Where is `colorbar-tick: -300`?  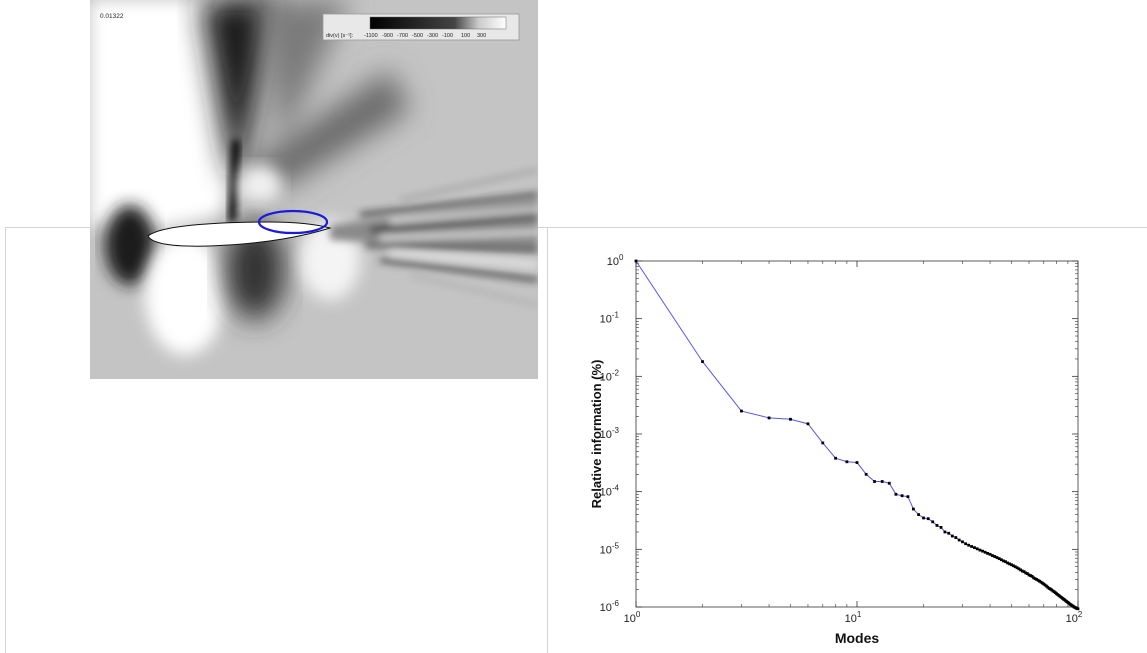
colorbar-tick: -300 is located at coordinates (432, 36).